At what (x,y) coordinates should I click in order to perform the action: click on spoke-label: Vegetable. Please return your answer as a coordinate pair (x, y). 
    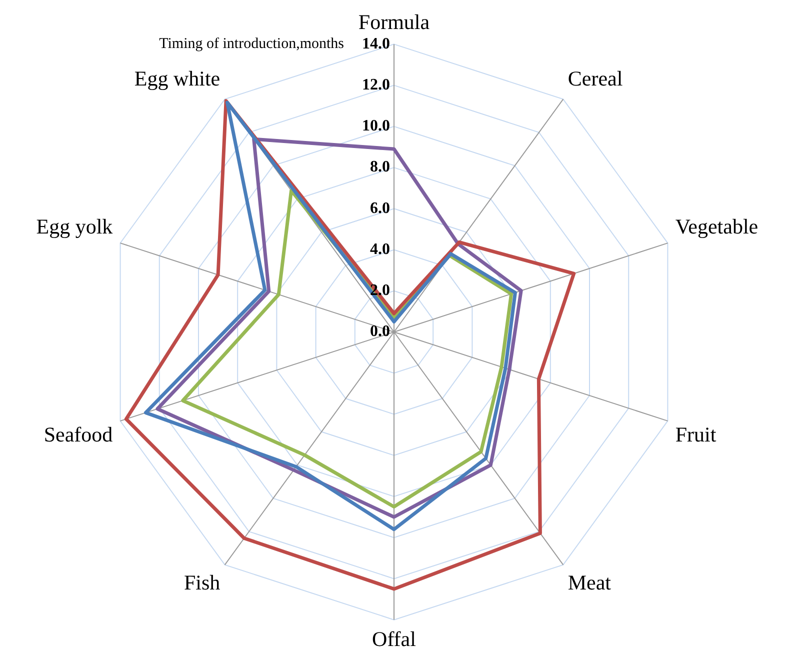
    Looking at the image, I should click on (716, 226).